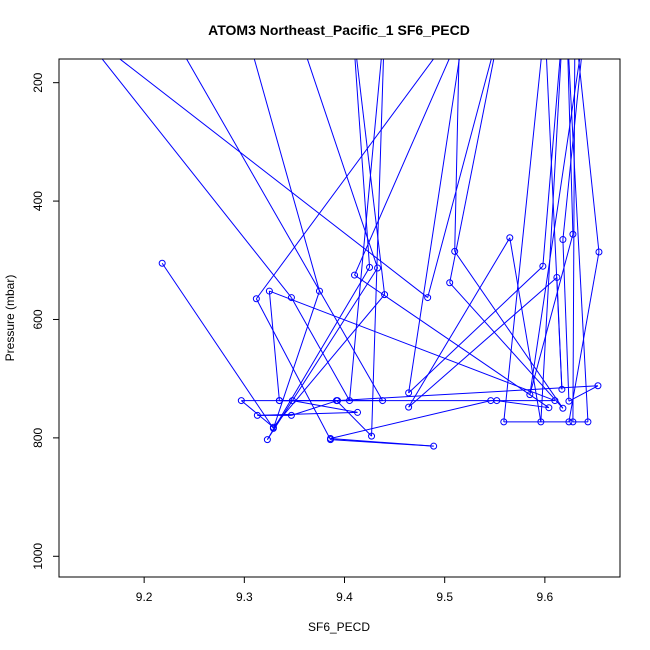 Image resolution: width=650 pixels, height=650 pixels. Describe the element at coordinates (38, 438) in the screenshot. I see `y-tick-label: 800` at that location.